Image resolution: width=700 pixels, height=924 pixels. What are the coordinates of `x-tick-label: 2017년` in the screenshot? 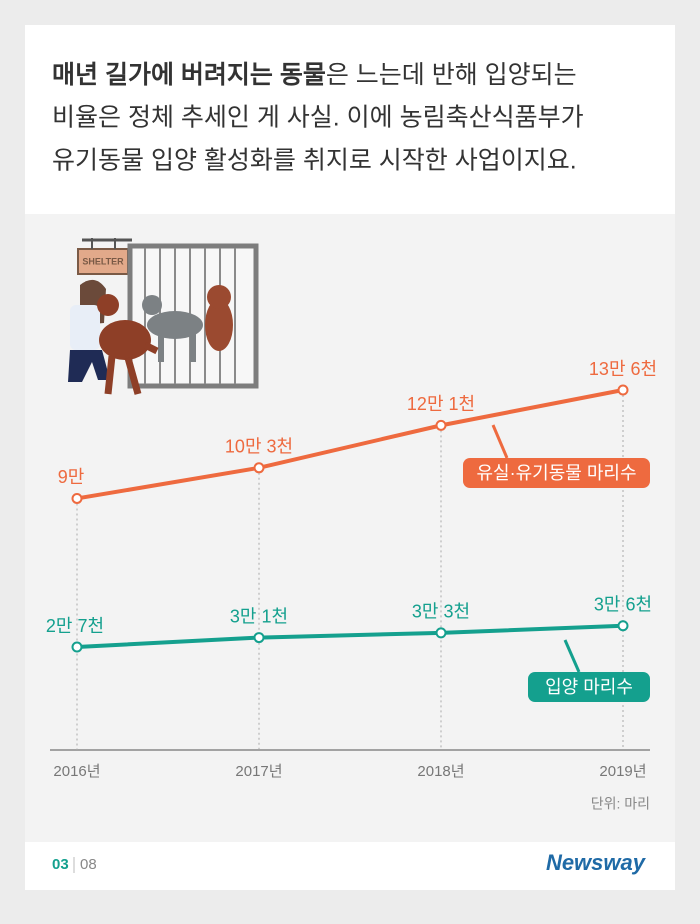 It's located at (258, 771).